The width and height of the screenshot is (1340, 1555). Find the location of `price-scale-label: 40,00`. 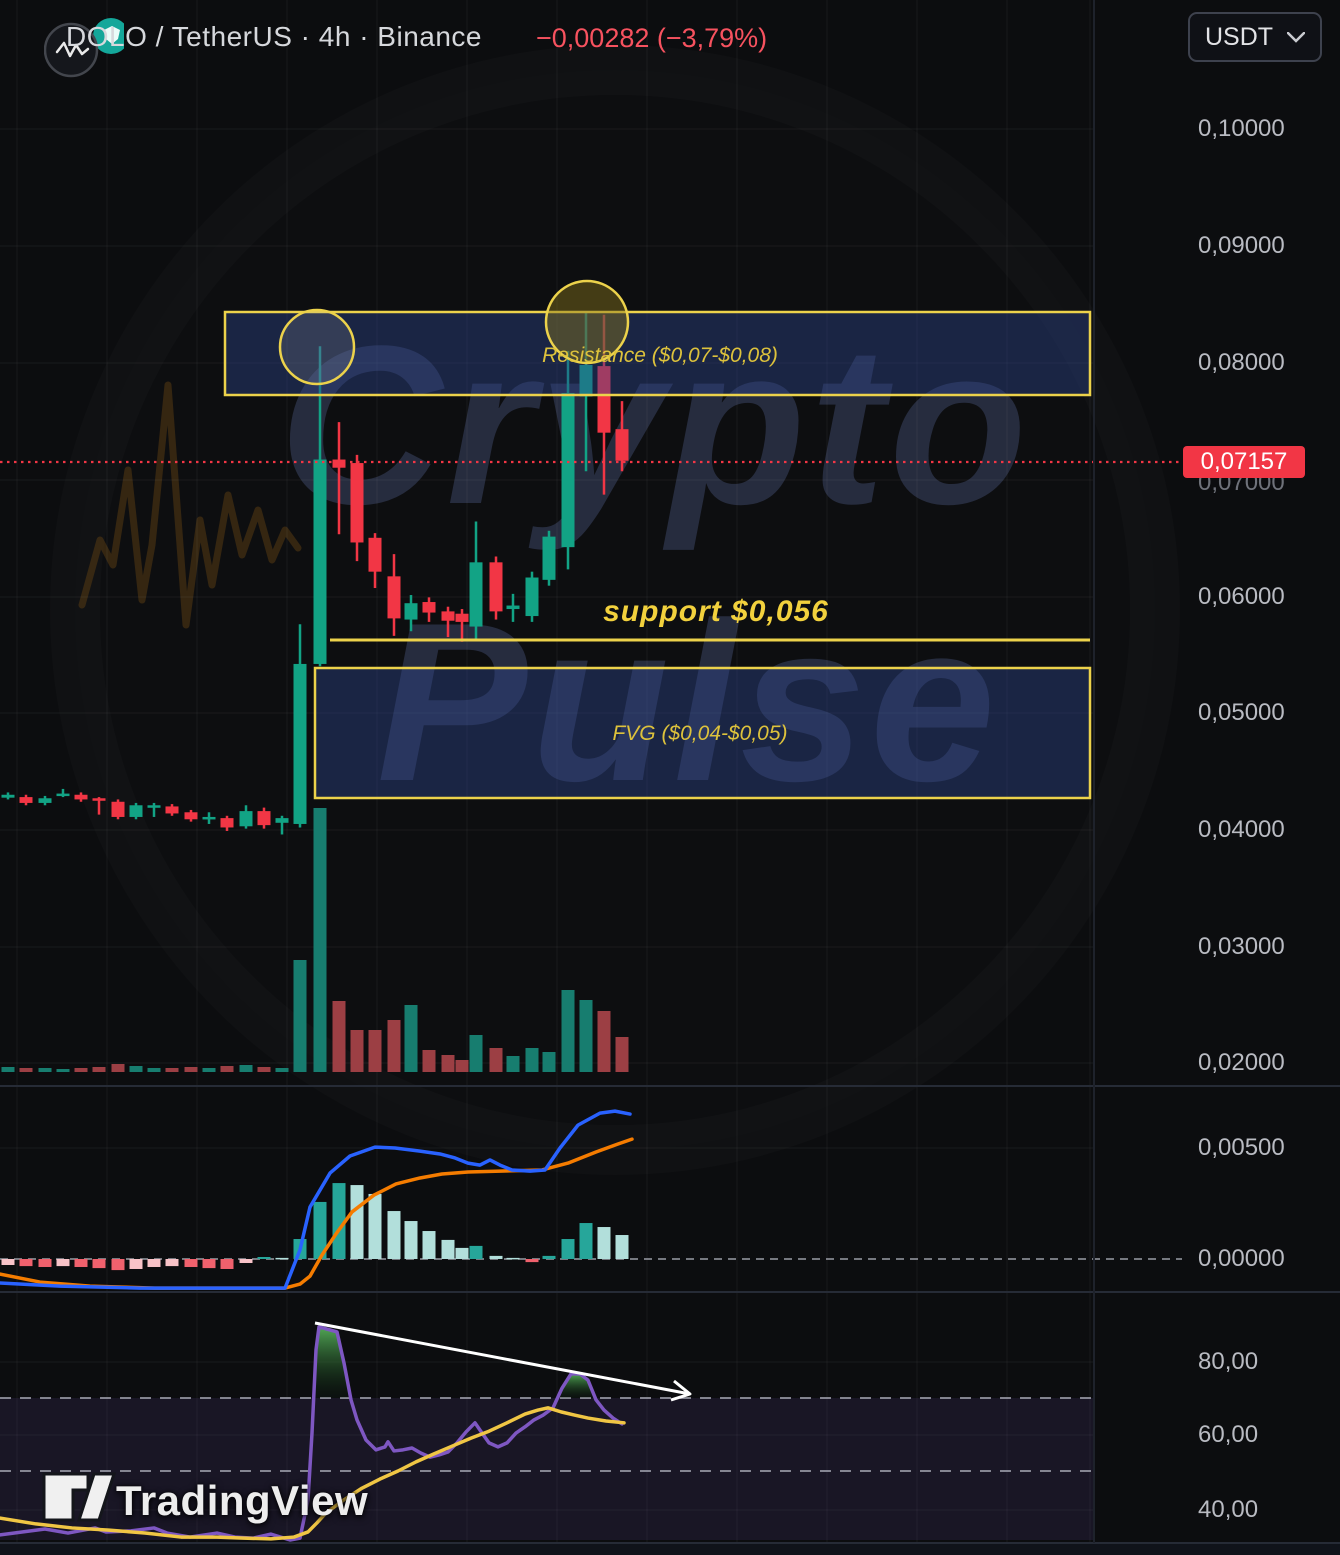

price-scale-label: 40,00 is located at coordinates (1228, 1509).